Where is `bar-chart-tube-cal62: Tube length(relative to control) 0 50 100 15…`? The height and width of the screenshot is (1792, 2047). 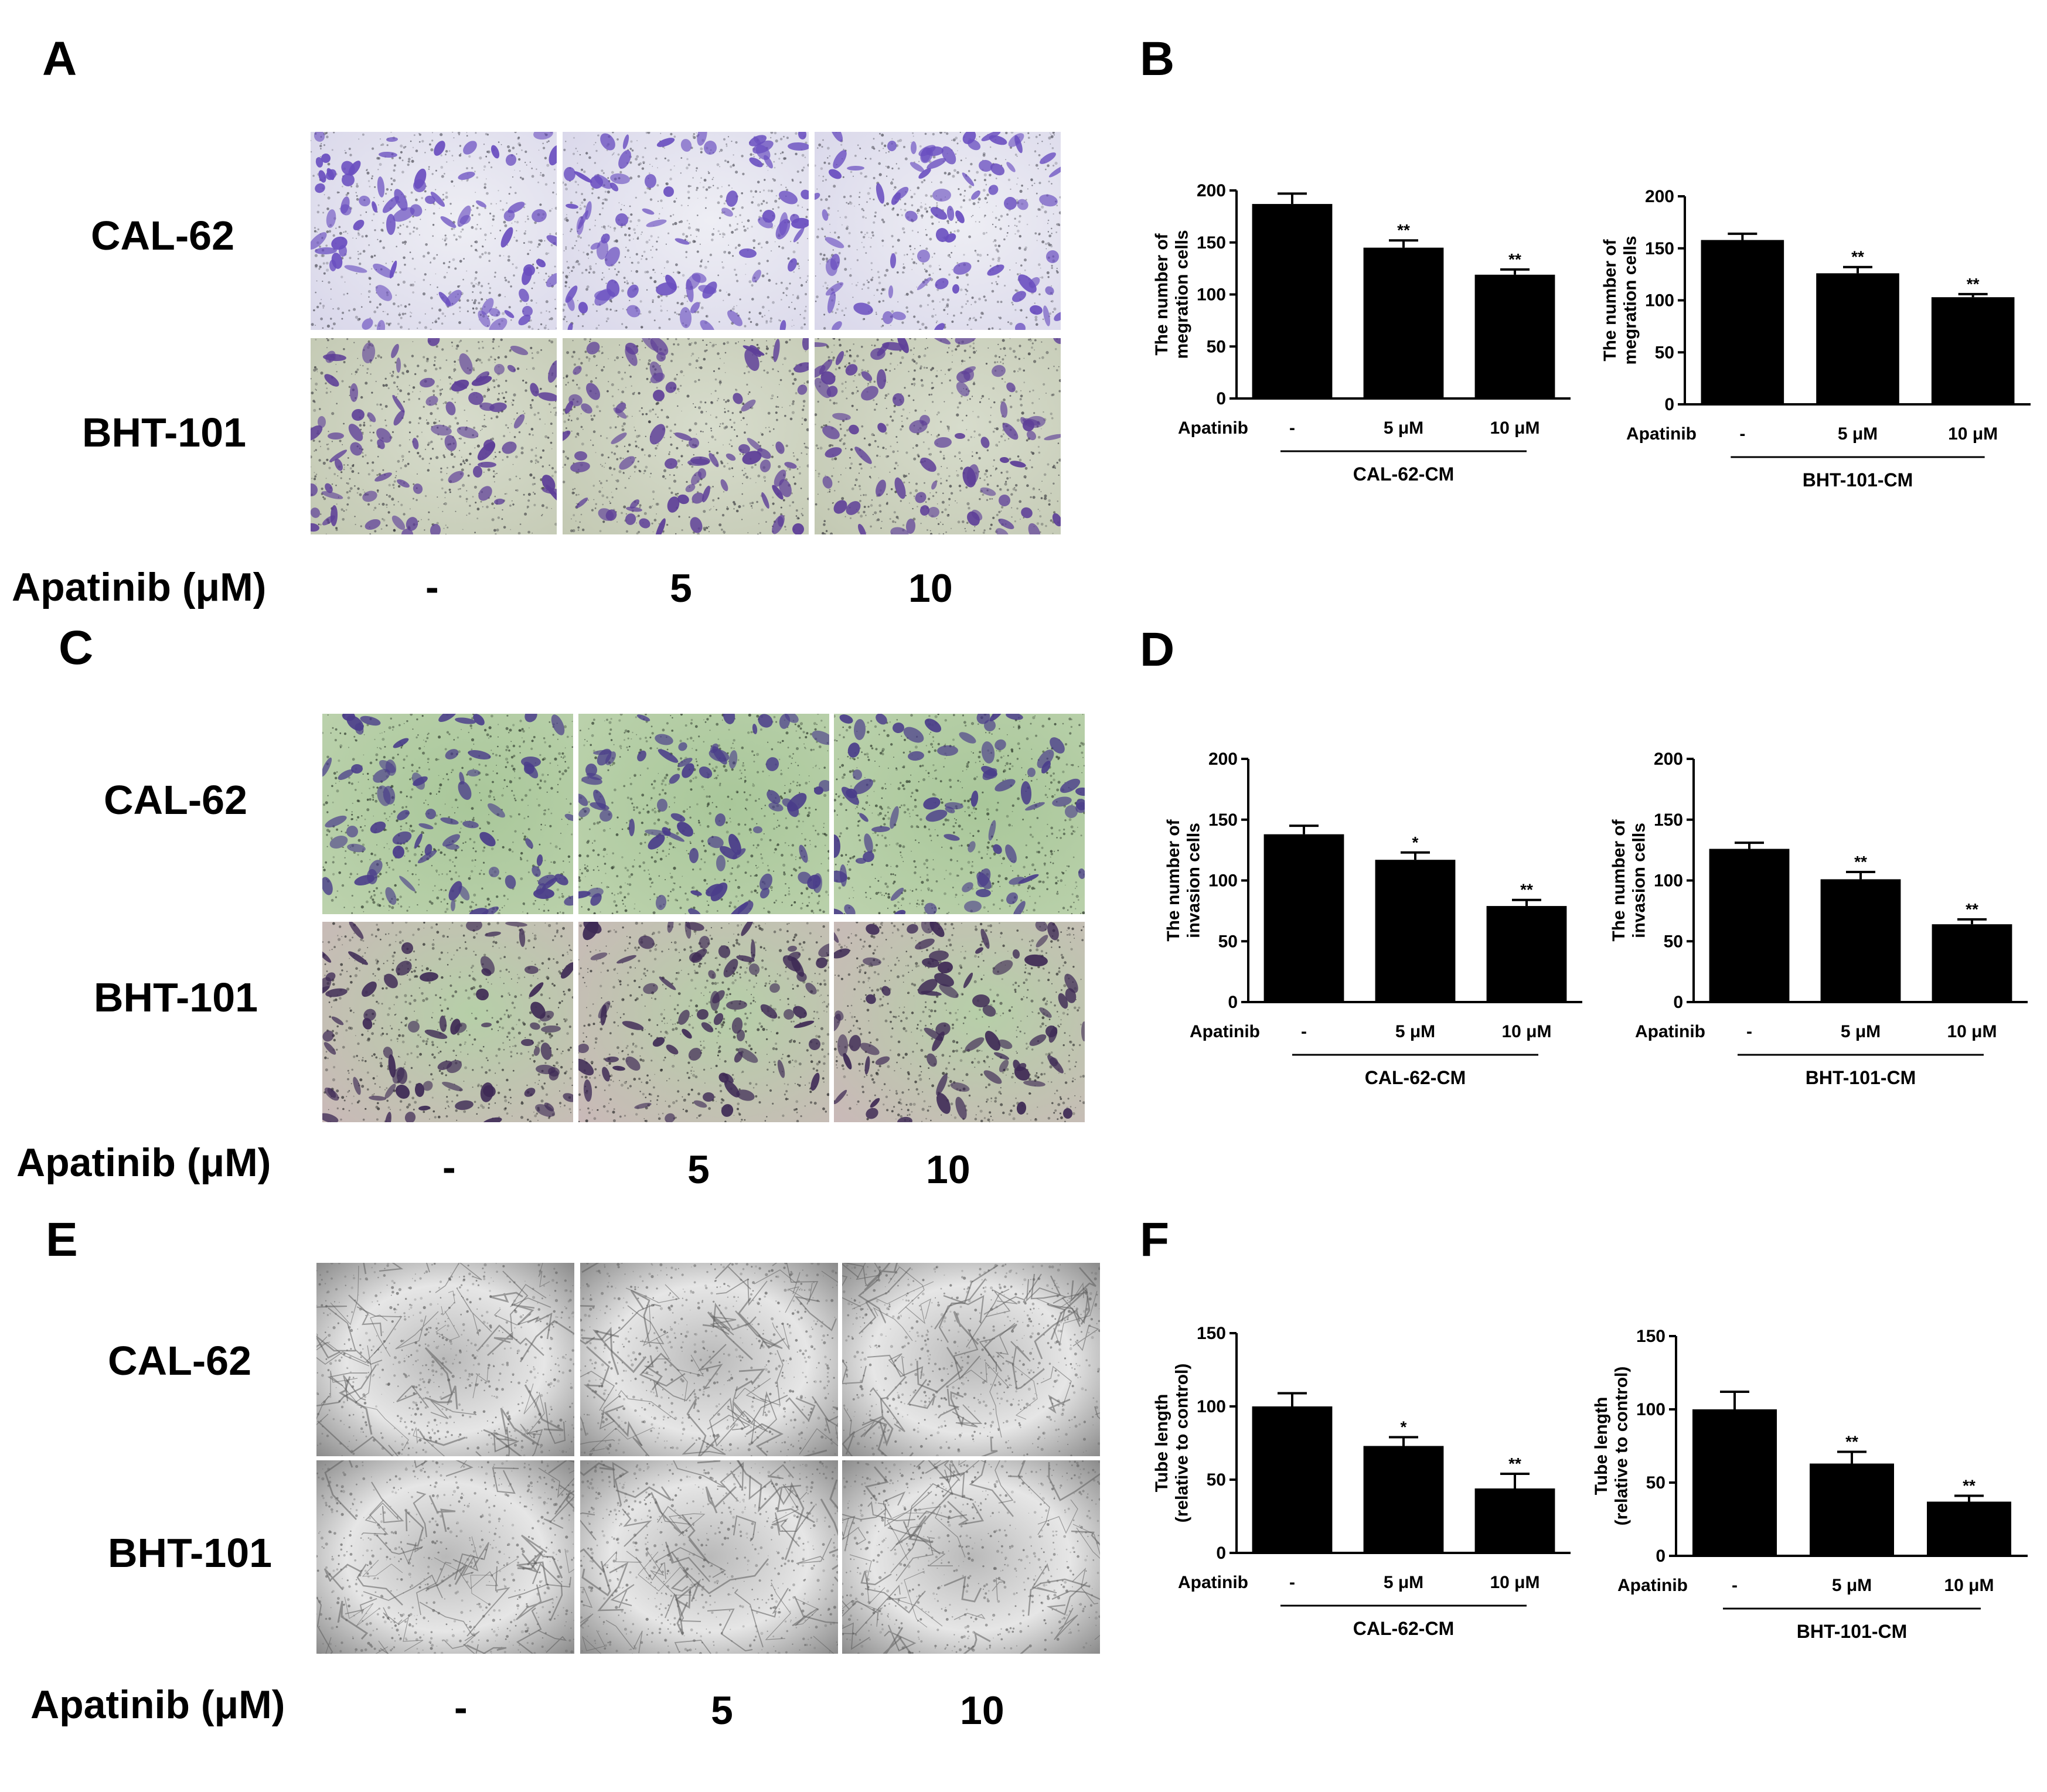
bar-chart-tube-cal62: Tube length(relative to control) 0 50 100 15… is located at coordinates (1359, 1488).